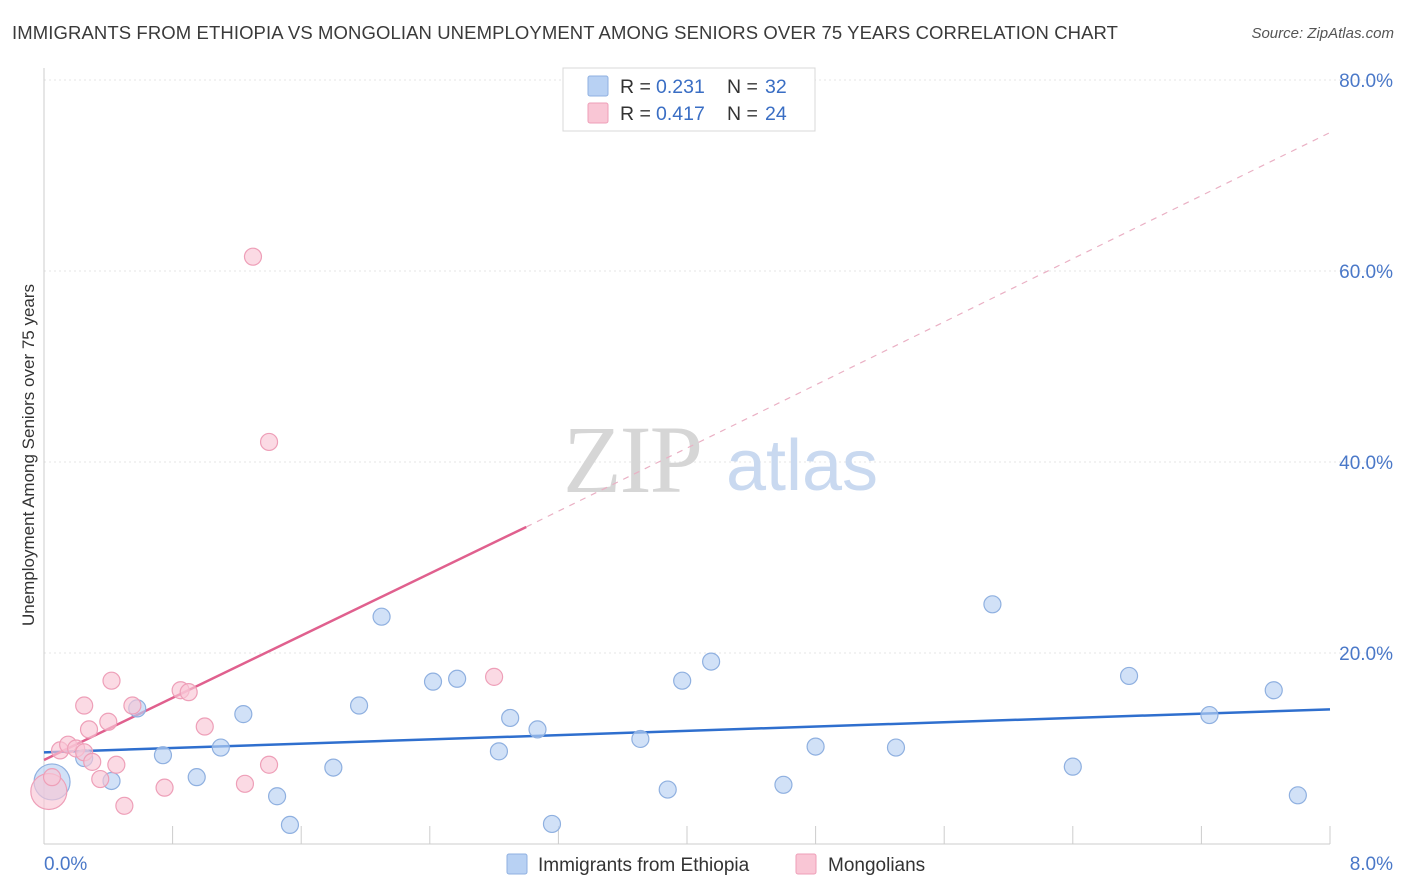 The image size is (1406, 892). Describe the element at coordinates (689, 99) in the screenshot. I see `top-legend: R = 0.231 N = 32 R = 0.417 N = 24` at that location.